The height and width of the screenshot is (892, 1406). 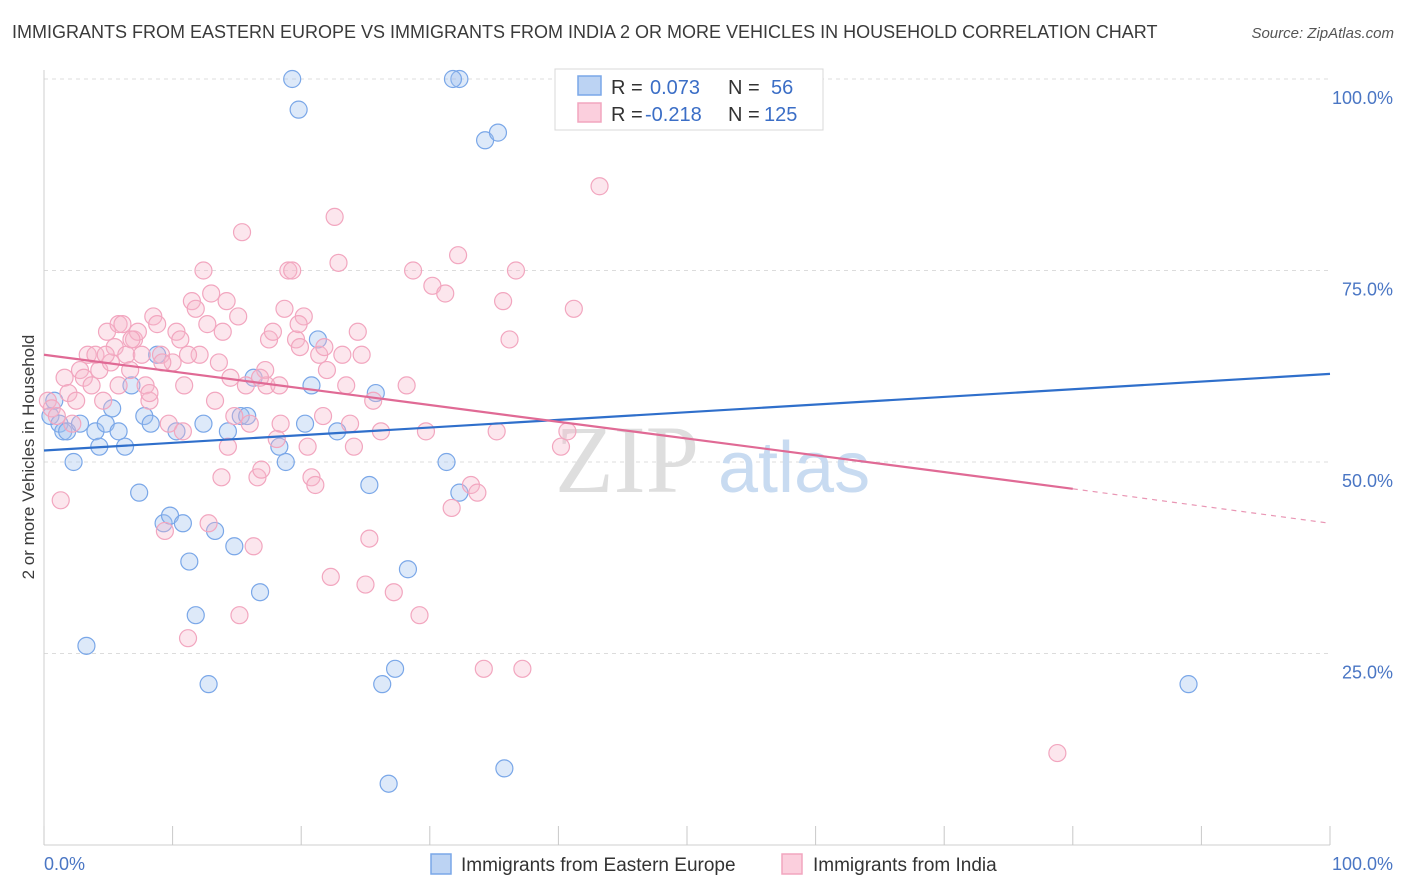 What do you see at coordinates (627, 88) in the screenshot?
I see `legend-r-label-0: R =` at bounding box center [627, 88].